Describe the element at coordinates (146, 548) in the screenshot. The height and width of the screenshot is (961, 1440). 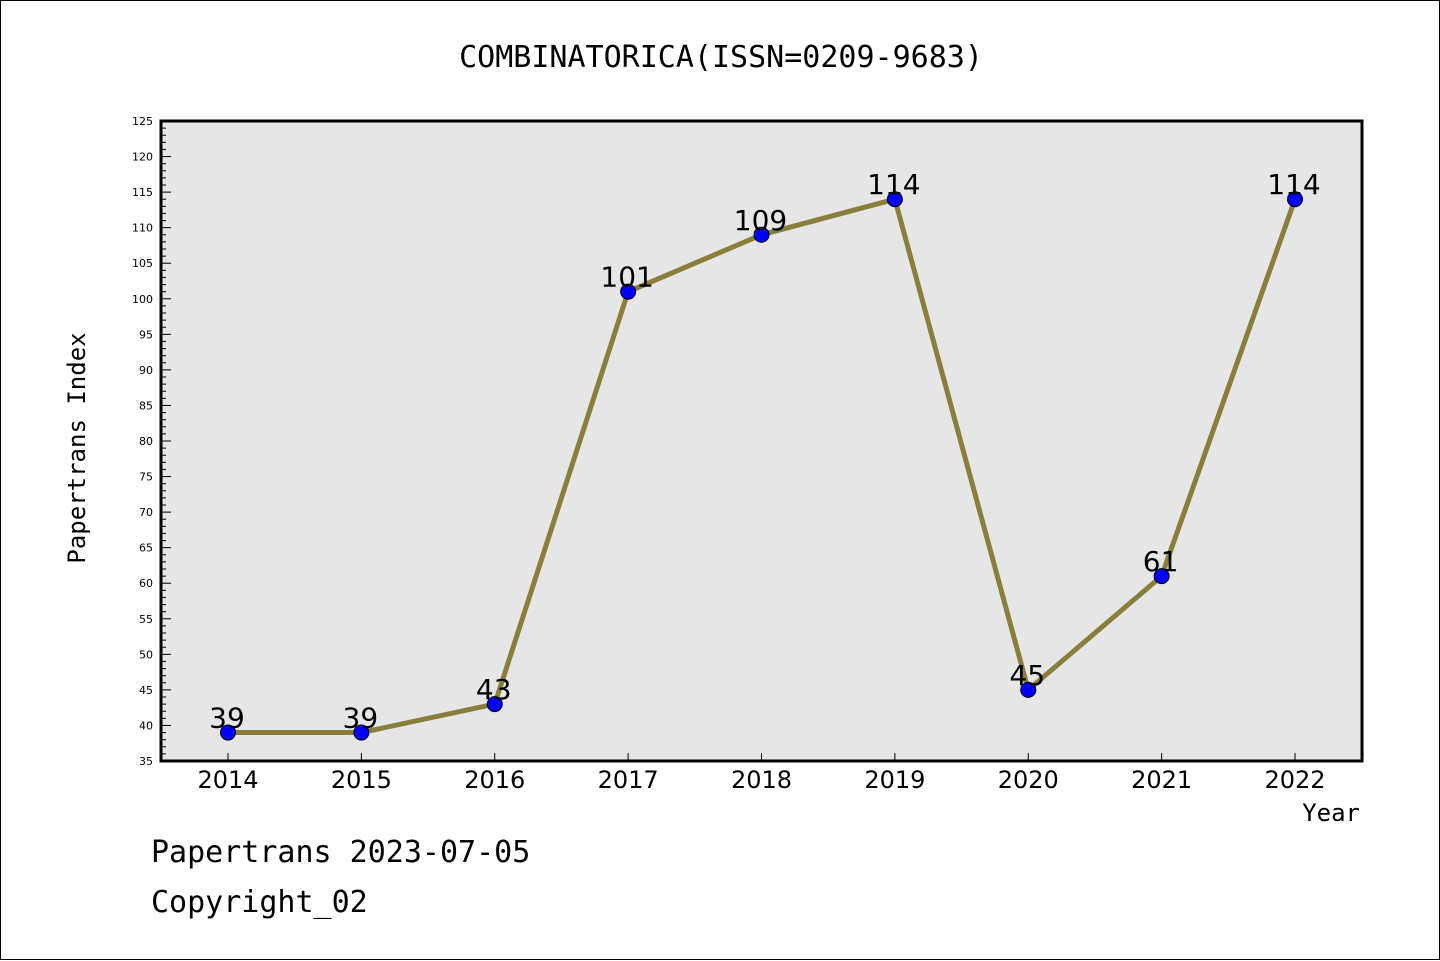
I see `y-tick-label: 65` at that location.